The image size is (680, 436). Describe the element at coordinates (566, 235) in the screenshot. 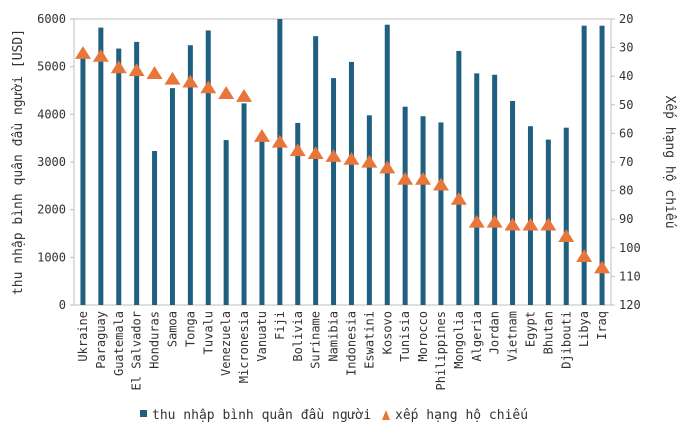

I see `point-djibouti` at that location.